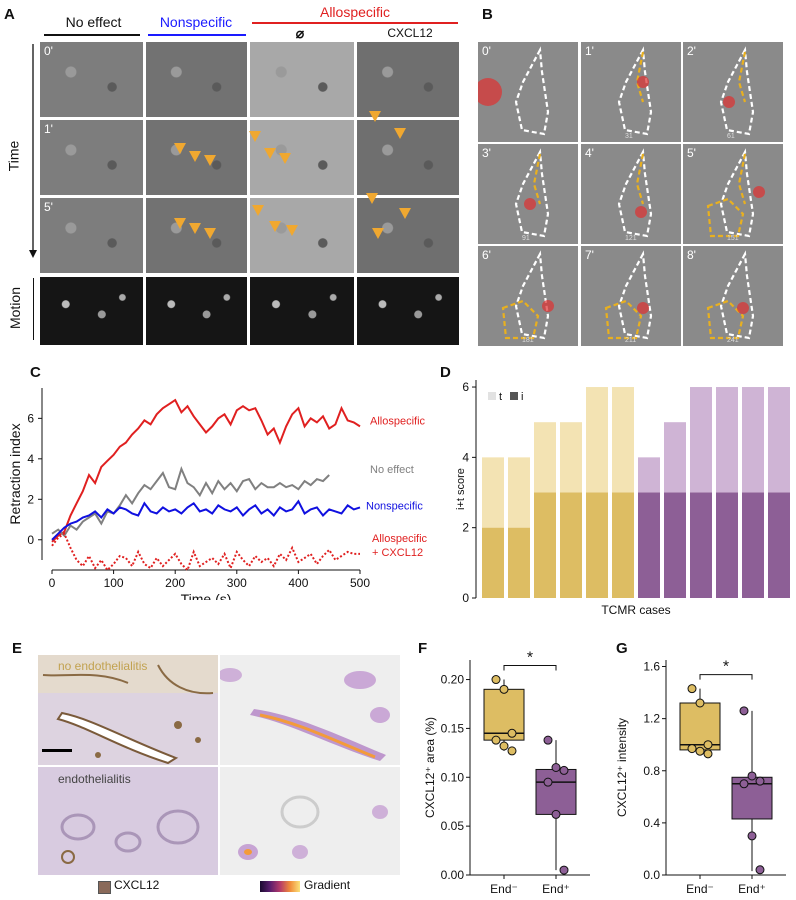 The image size is (796, 900). What do you see at coordinates (400, 539) in the screenshot?
I see `series-label-allo-cxcl12: Allospecific` at bounding box center [400, 539].